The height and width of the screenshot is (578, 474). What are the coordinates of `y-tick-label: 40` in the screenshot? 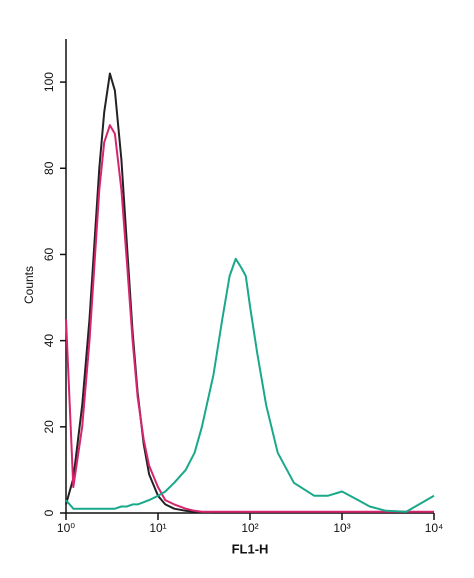 It's located at (49, 341).